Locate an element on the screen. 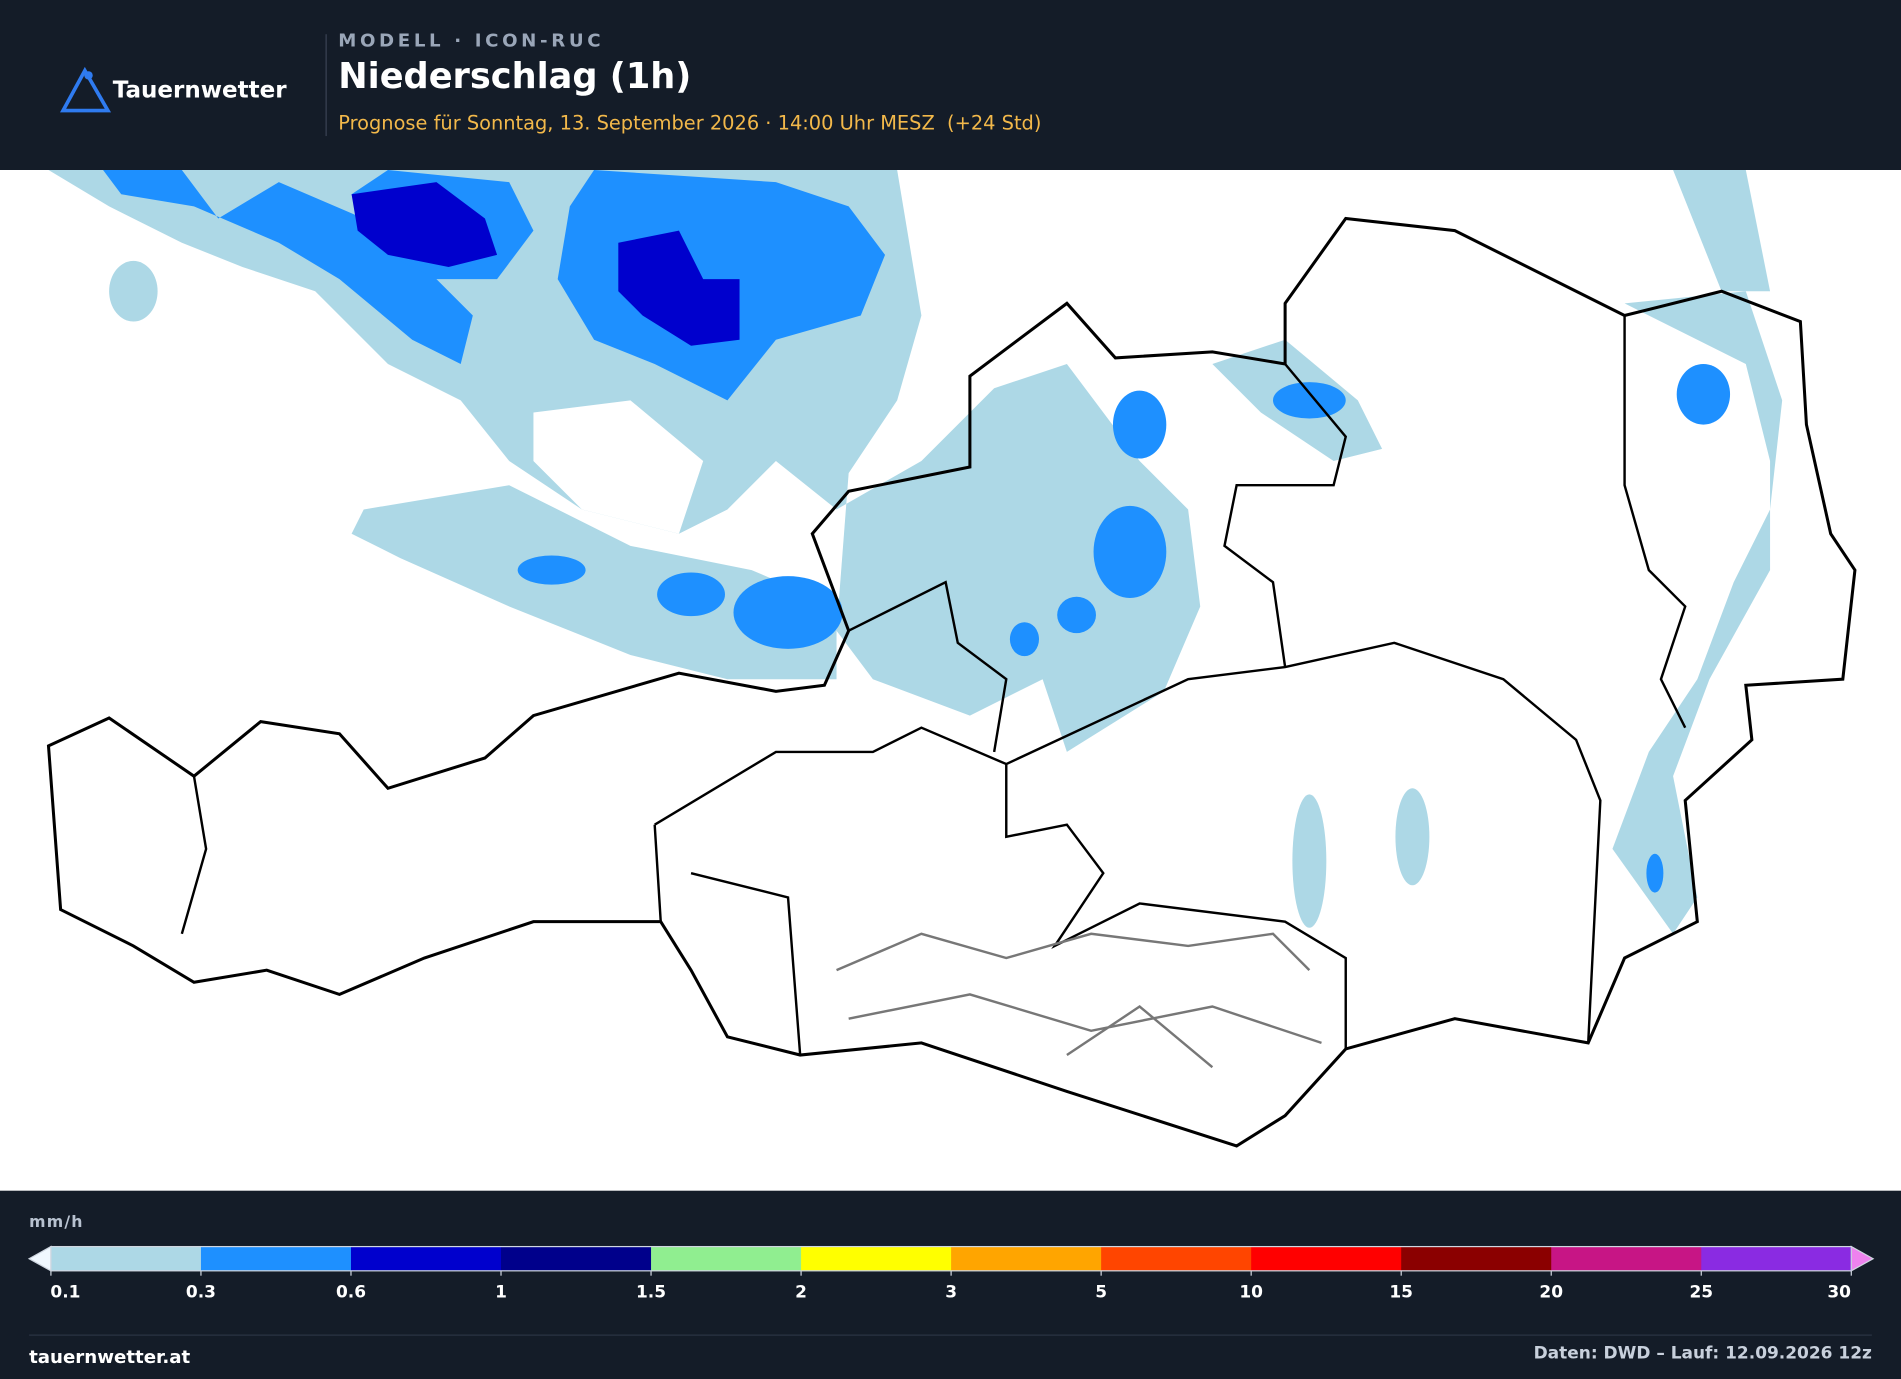 This screenshot has width=1901, height=1379. title: Niederschlag (1h) is located at coordinates (514, 76).